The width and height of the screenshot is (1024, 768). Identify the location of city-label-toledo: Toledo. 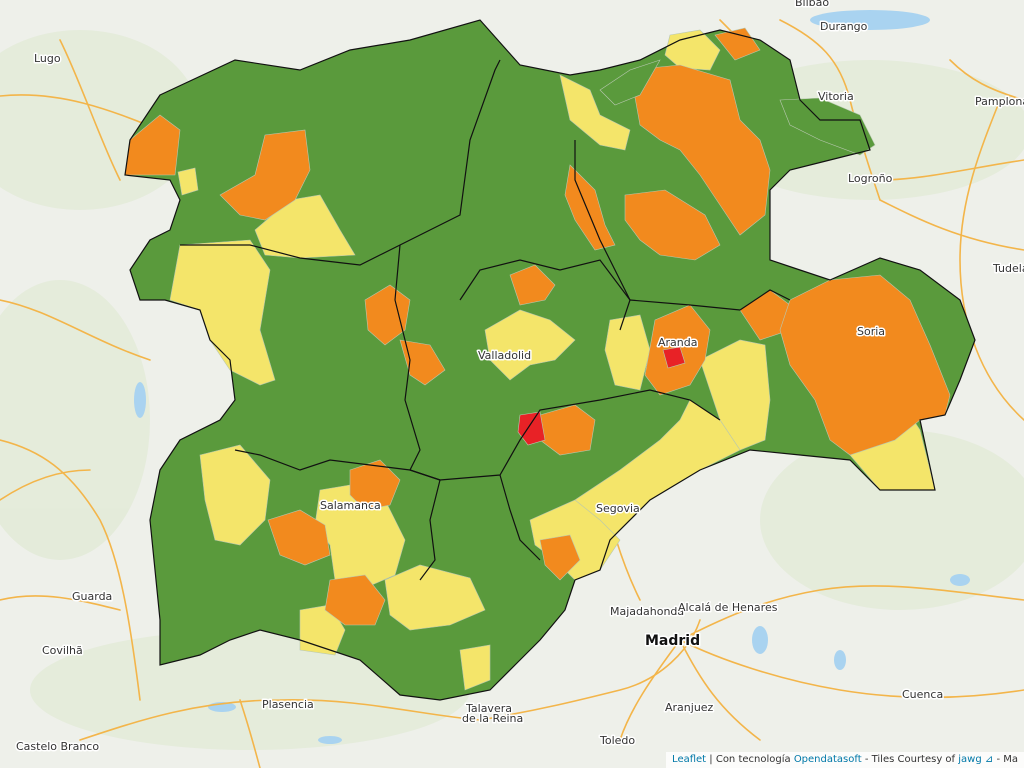
(617, 740).